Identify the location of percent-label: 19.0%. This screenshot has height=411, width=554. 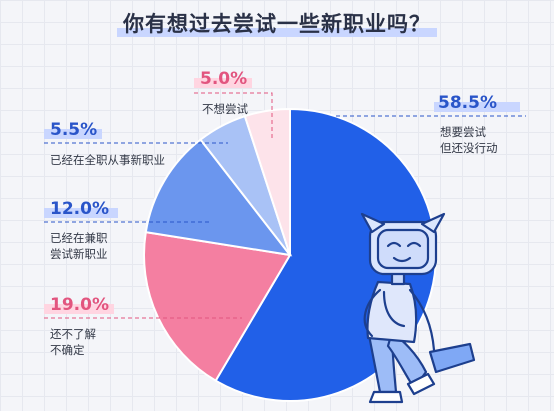
(79, 305).